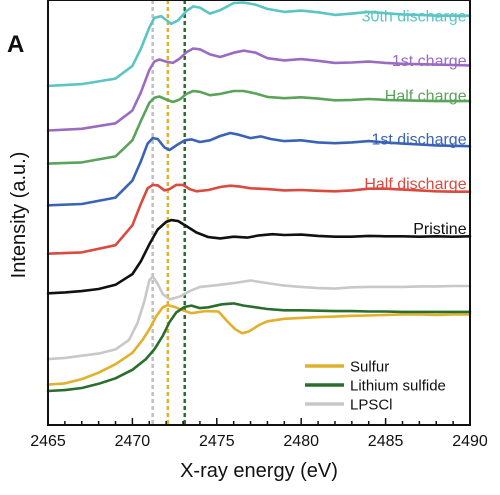 The image size is (500, 495). What do you see at coordinates (15, 44) in the screenshot?
I see `panel-label: A` at bounding box center [15, 44].